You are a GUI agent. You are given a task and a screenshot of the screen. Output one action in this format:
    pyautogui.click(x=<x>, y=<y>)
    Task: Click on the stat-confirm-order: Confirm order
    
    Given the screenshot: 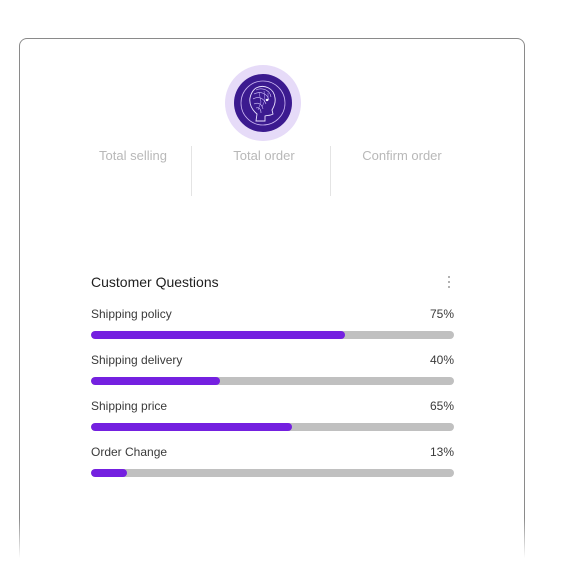 What is the action you would take?
    pyautogui.click(x=402, y=155)
    